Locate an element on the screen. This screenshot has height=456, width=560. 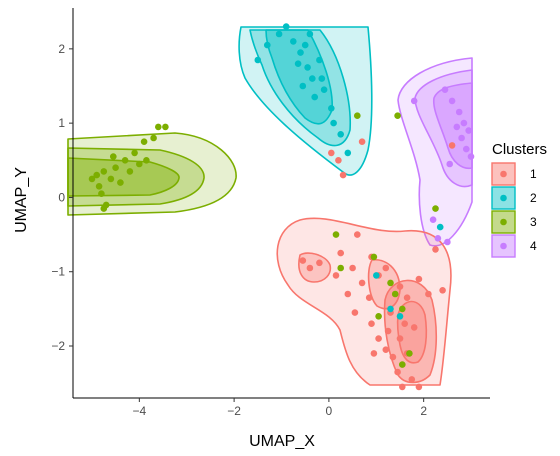
x-axis-title: UMAP_X is located at coordinates (282, 441).